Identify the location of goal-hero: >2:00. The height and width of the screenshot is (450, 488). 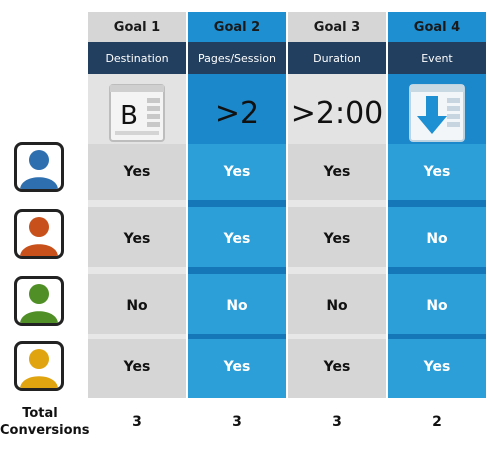
(337, 113).